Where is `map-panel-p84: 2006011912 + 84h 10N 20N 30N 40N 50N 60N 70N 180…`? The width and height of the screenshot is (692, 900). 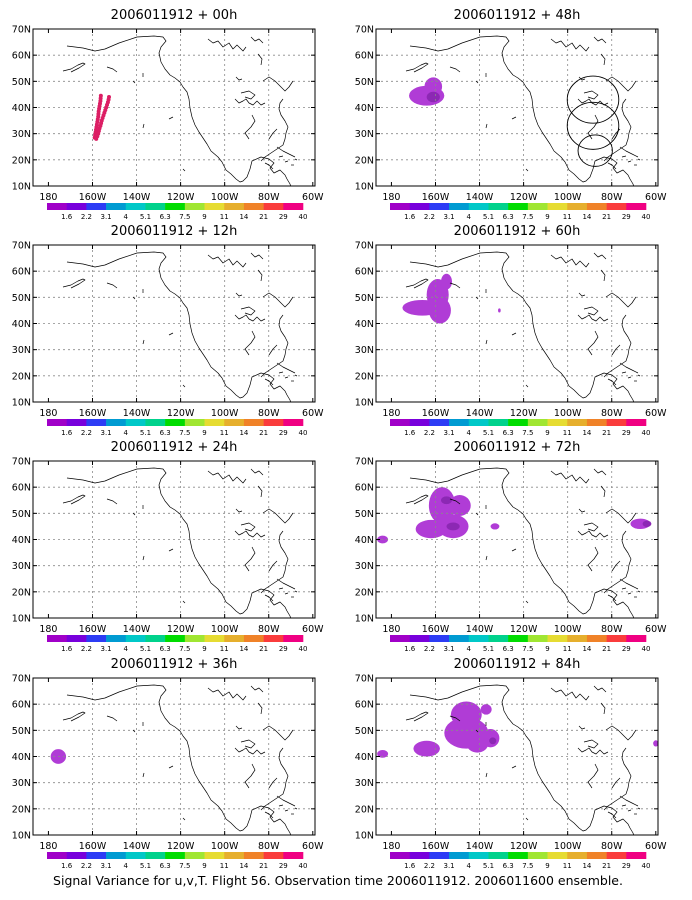 map-panel-p84: 2006011912 + 84h 10N 20N 30N 40N 50N 60N 70N 180… is located at coordinates (511, 763).